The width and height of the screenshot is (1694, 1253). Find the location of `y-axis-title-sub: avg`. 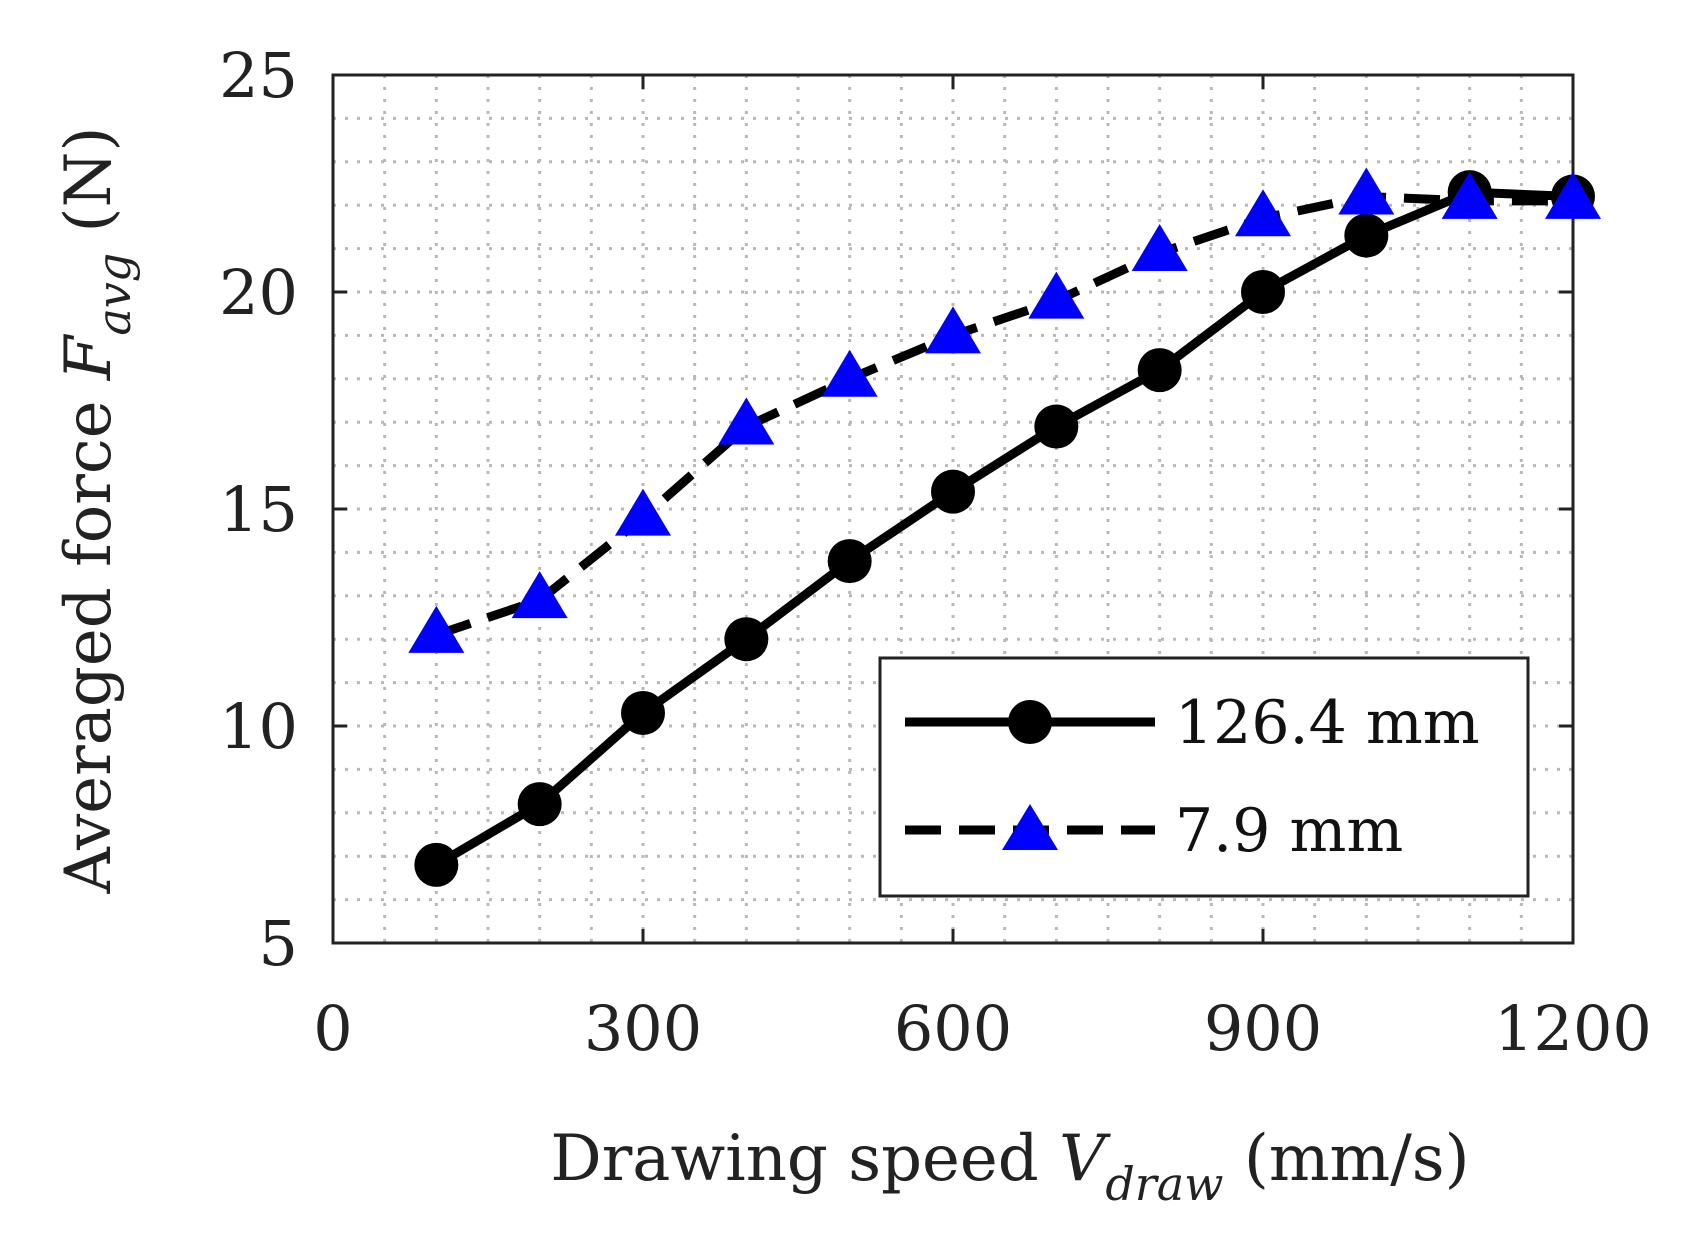

y-axis-title-sub: avg is located at coordinates (114, 294).